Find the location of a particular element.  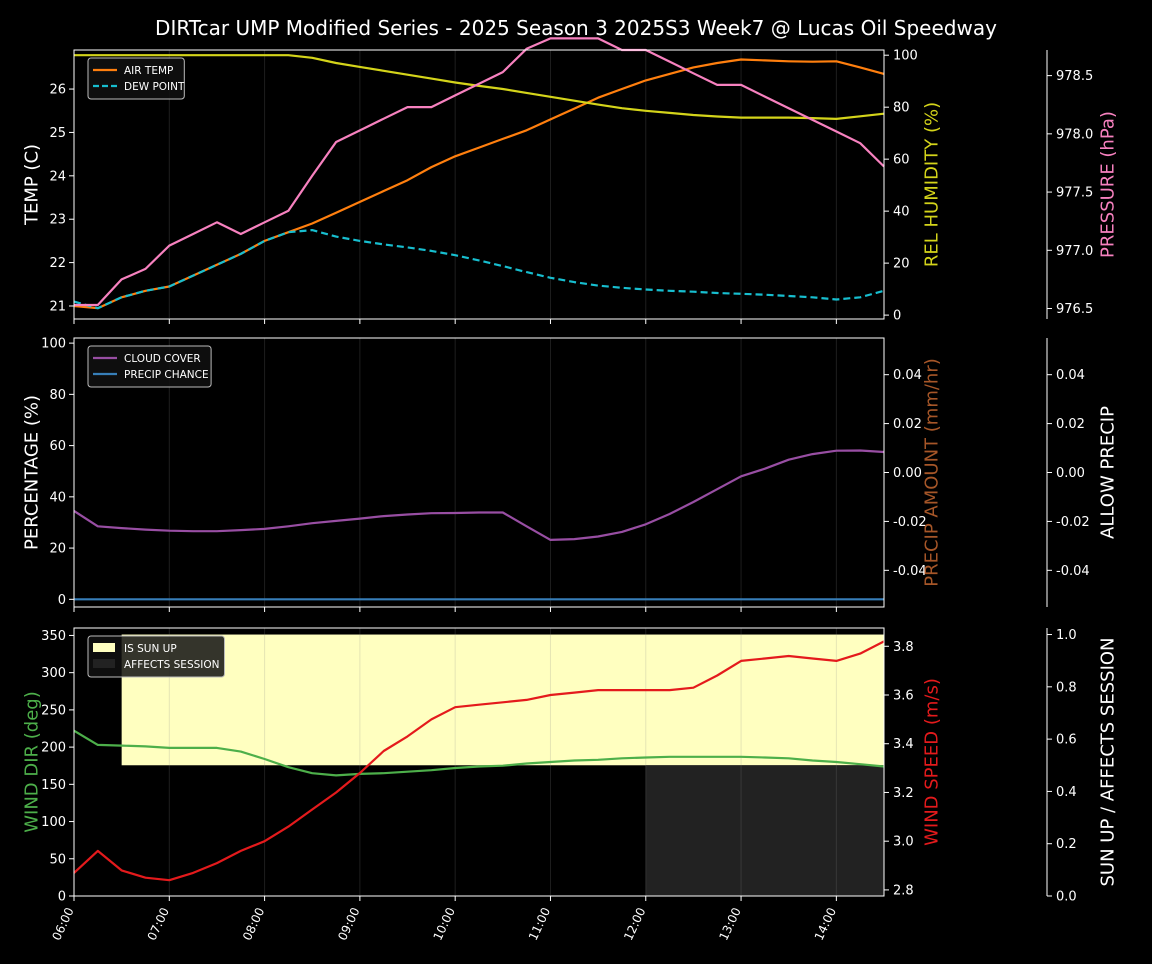

y-far-tick-label: 978.0 is located at coordinates (1074, 134).